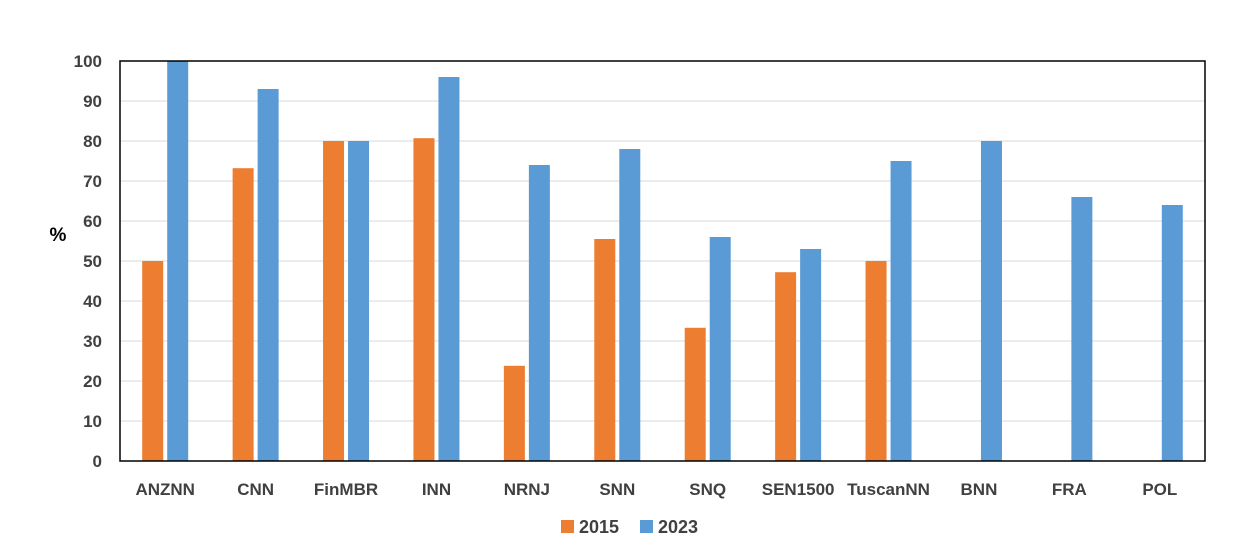 This screenshot has height=559, width=1254. I want to click on y-tick-label: 80, so click(92, 141).